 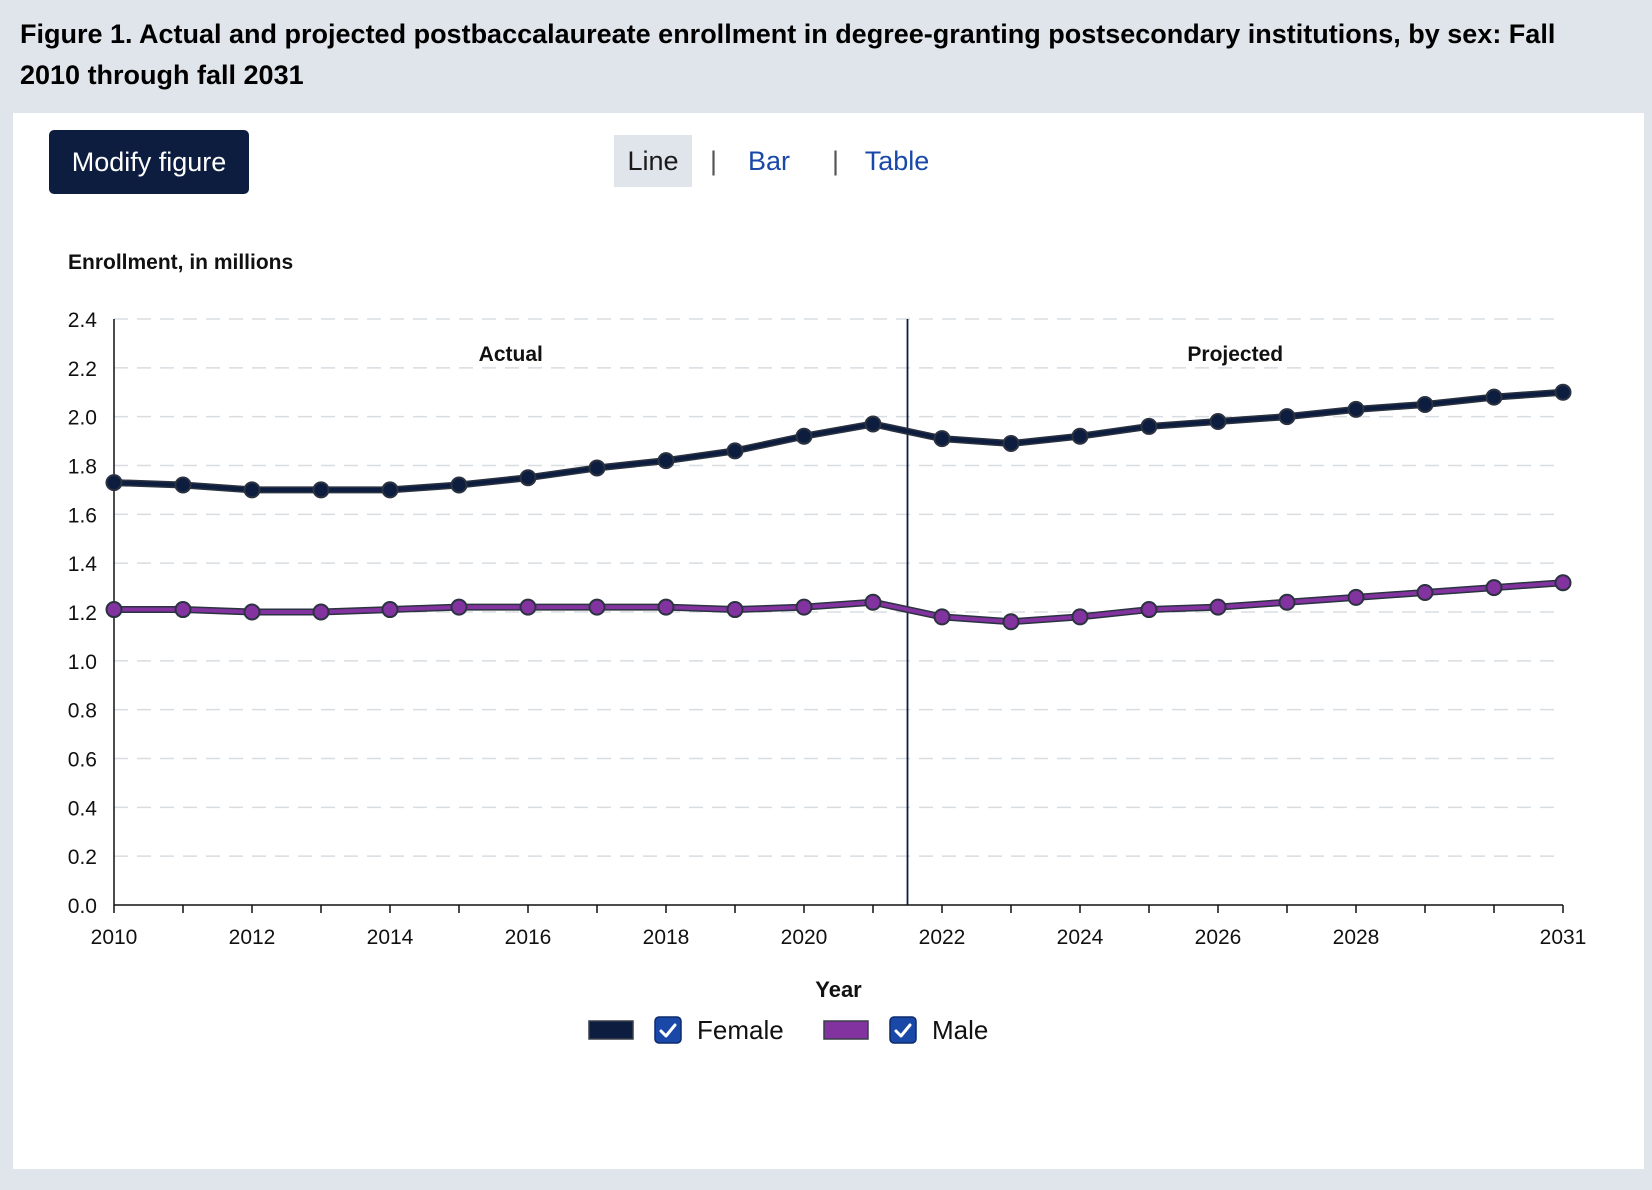 What do you see at coordinates (82, 418) in the screenshot?
I see `y-tick-label: 2.0` at bounding box center [82, 418].